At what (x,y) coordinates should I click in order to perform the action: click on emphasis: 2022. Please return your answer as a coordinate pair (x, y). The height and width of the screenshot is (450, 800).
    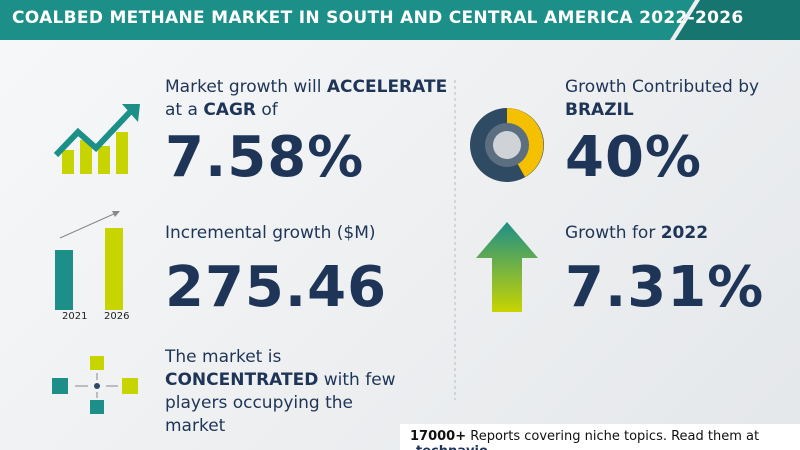
    Looking at the image, I should click on (684, 233).